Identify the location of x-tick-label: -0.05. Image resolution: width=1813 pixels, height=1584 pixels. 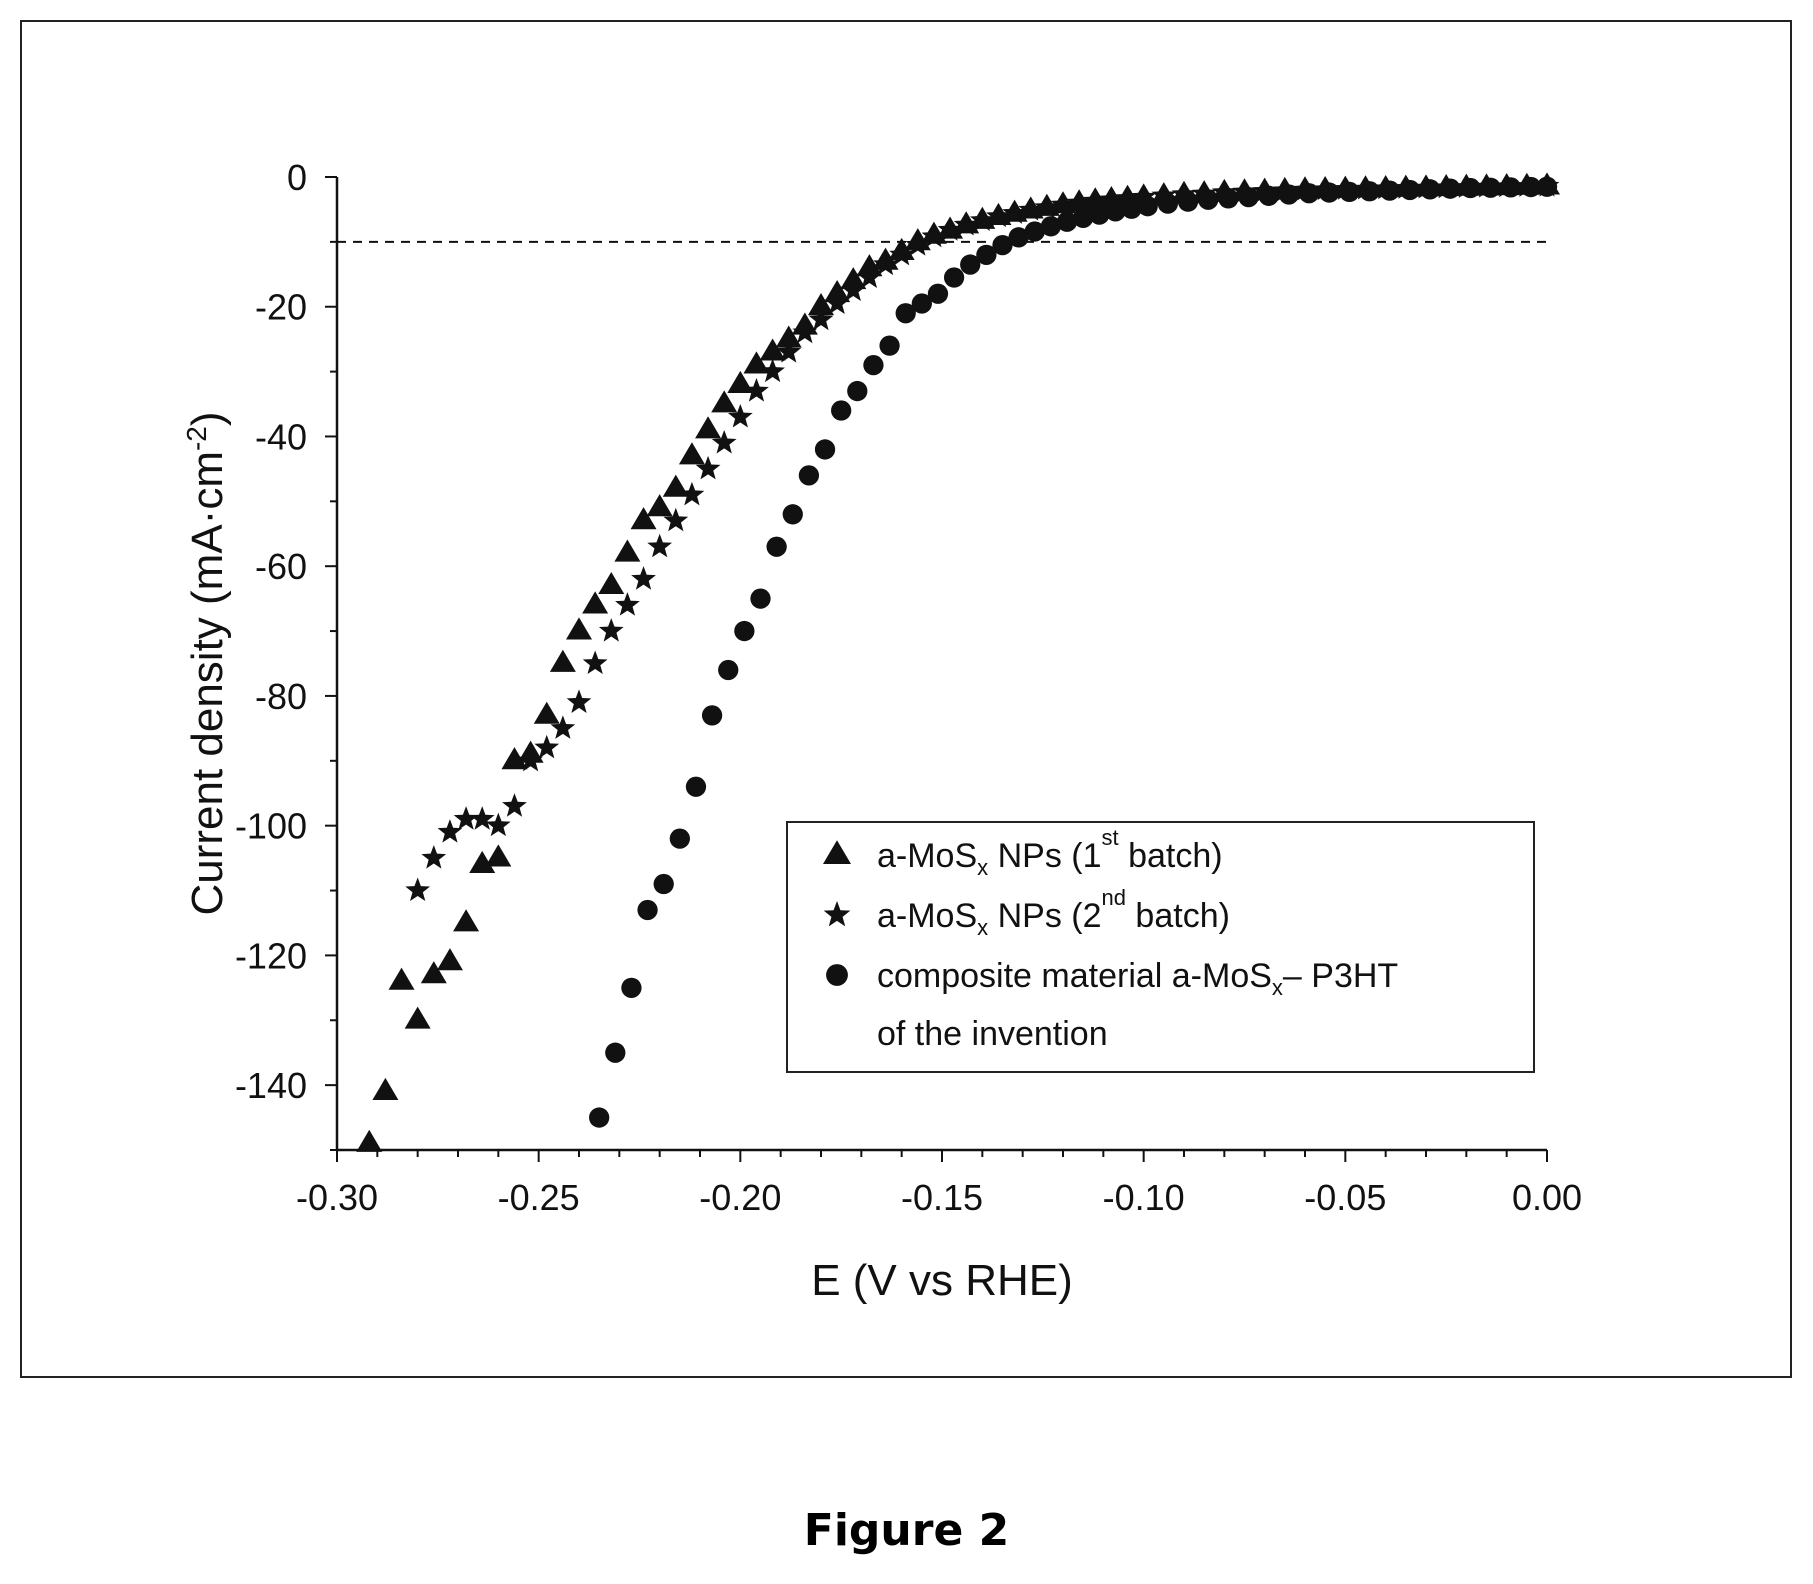
(1345, 1197).